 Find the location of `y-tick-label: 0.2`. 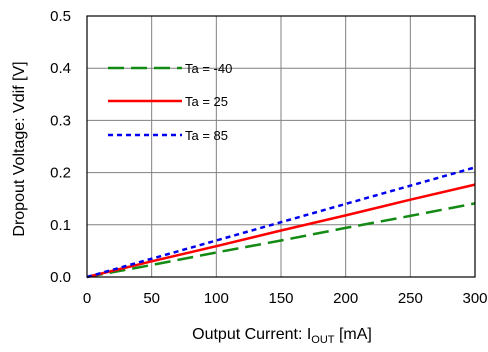

y-tick-label: 0.2 is located at coordinates (60, 173).